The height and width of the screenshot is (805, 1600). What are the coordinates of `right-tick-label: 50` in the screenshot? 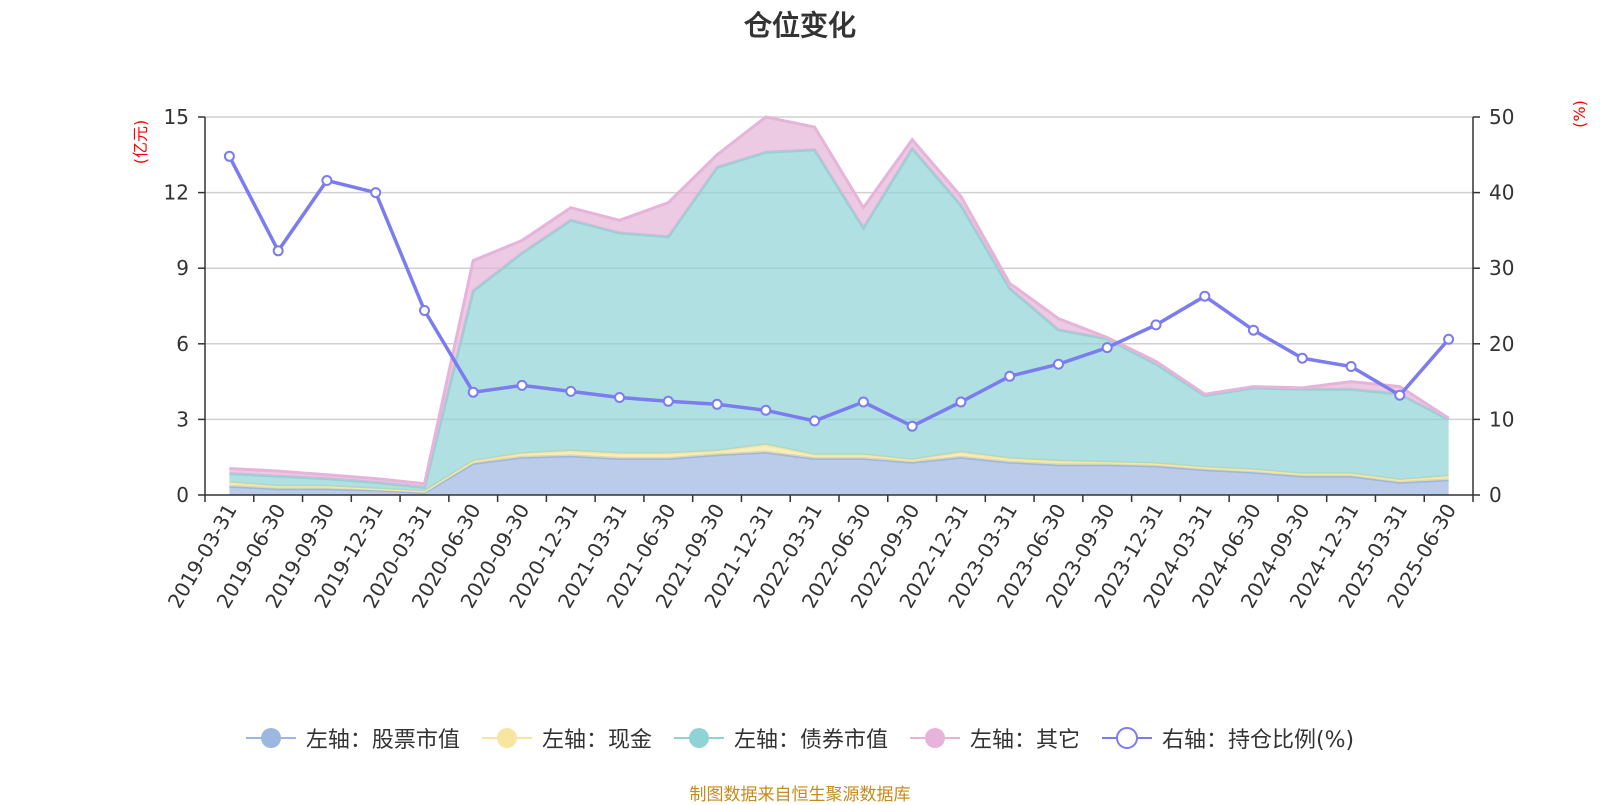 It's located at (1501, 117).